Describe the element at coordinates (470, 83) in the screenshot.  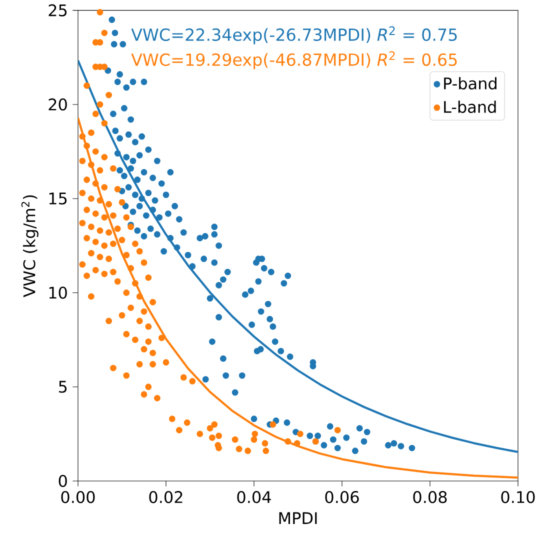
I see `legend-label: P-band` at that location.